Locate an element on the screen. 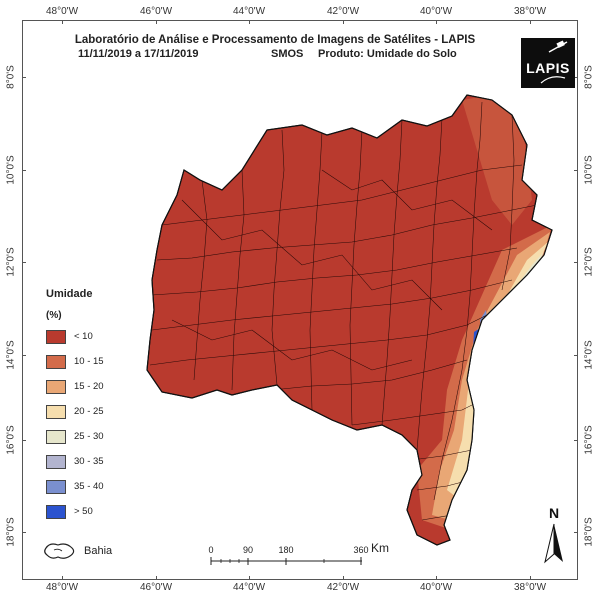  legend-label: 15 - 20 is located at coordinates (89, 386).